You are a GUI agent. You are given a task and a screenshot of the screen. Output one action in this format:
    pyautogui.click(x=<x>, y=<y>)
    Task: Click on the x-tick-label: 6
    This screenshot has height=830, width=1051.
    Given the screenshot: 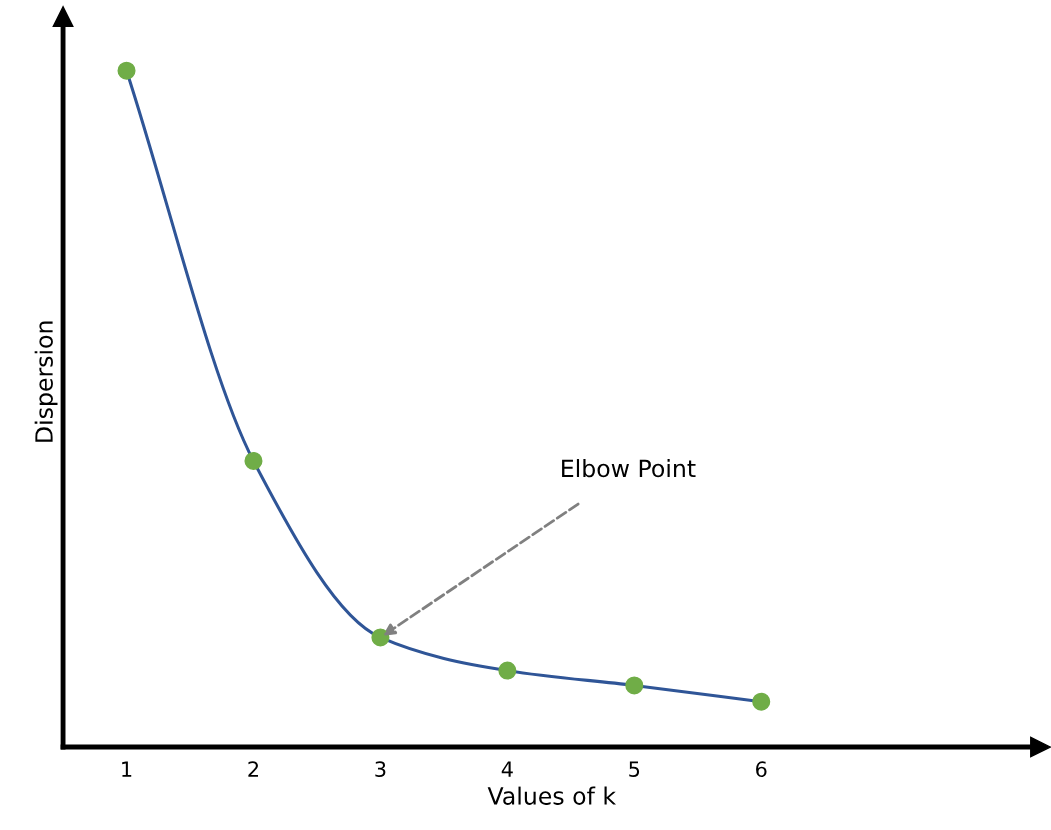 What is the action you would take?
    pyautogui.click(x=761, y=769)
    